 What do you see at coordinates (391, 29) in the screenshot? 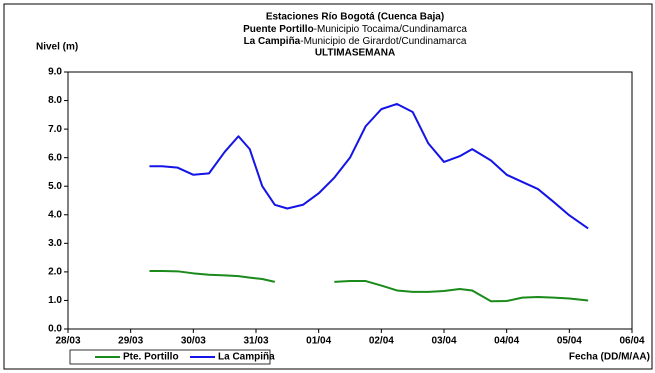
I see `station-desc: -Municipio Tocaima/Cundinamarca` at bounding box center [391, 29].